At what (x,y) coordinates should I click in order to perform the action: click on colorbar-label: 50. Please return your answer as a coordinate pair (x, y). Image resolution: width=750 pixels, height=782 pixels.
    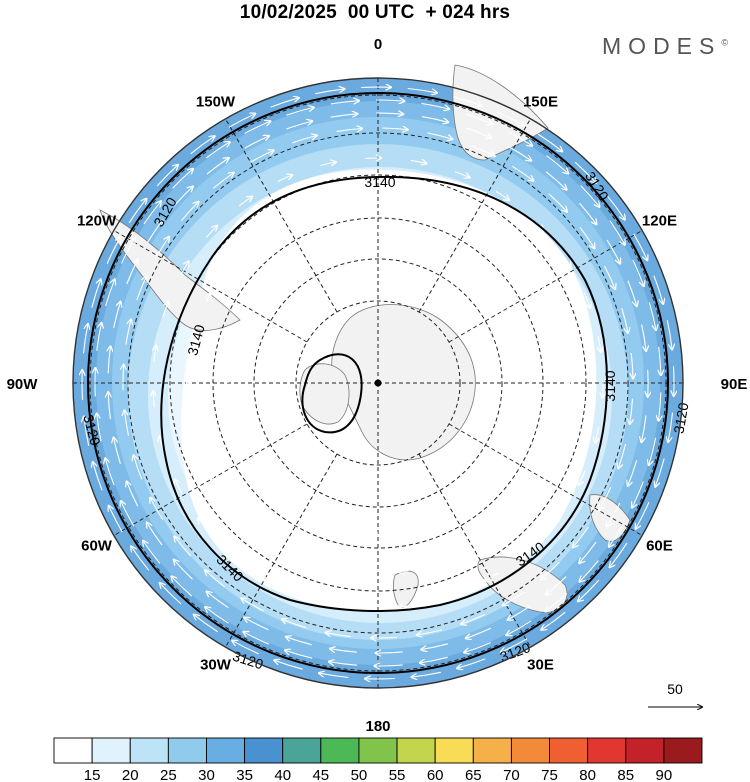
    Looking at the image, I should click on (359, 774).